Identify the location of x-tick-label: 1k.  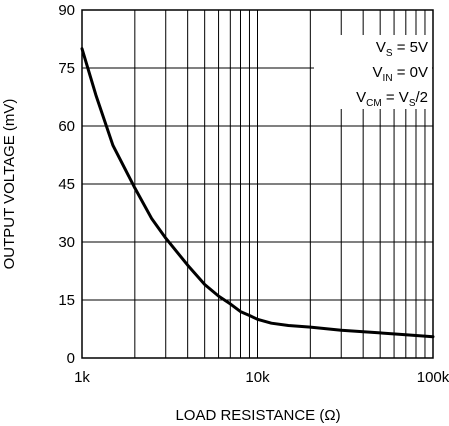
(82, 377).